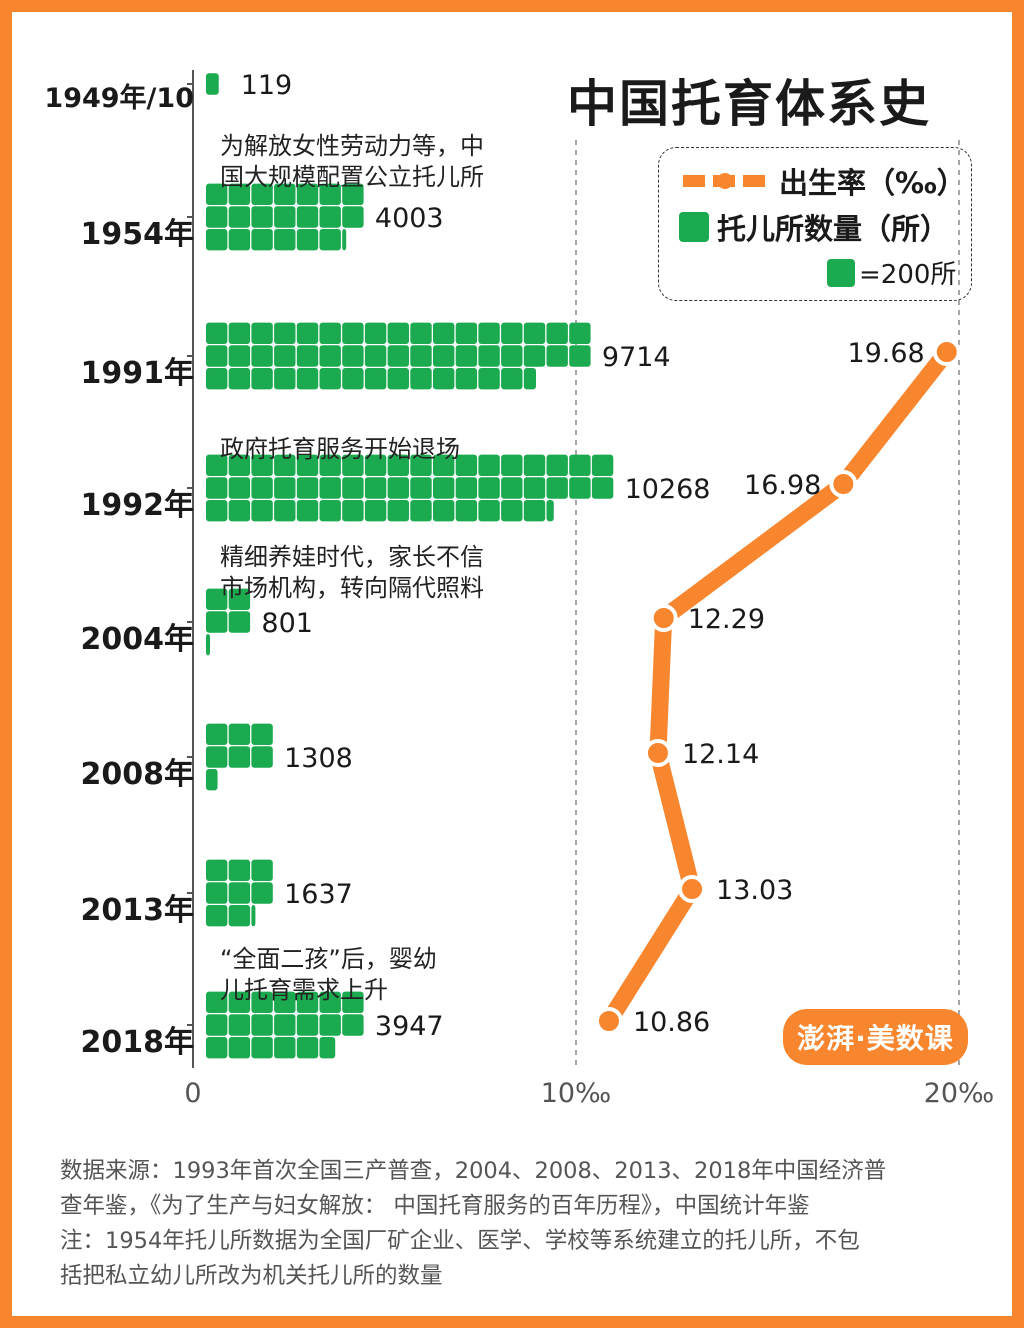 This screenshot has width=1024, height=1328. I want to click on birth-rate-label: 19.68, so click(885, 353).